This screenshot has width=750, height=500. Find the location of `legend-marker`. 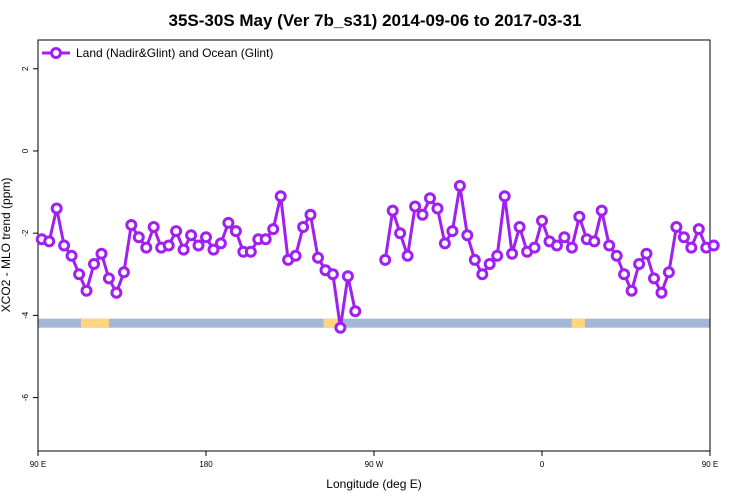

legend-marker is located at coordinates (56, 53).